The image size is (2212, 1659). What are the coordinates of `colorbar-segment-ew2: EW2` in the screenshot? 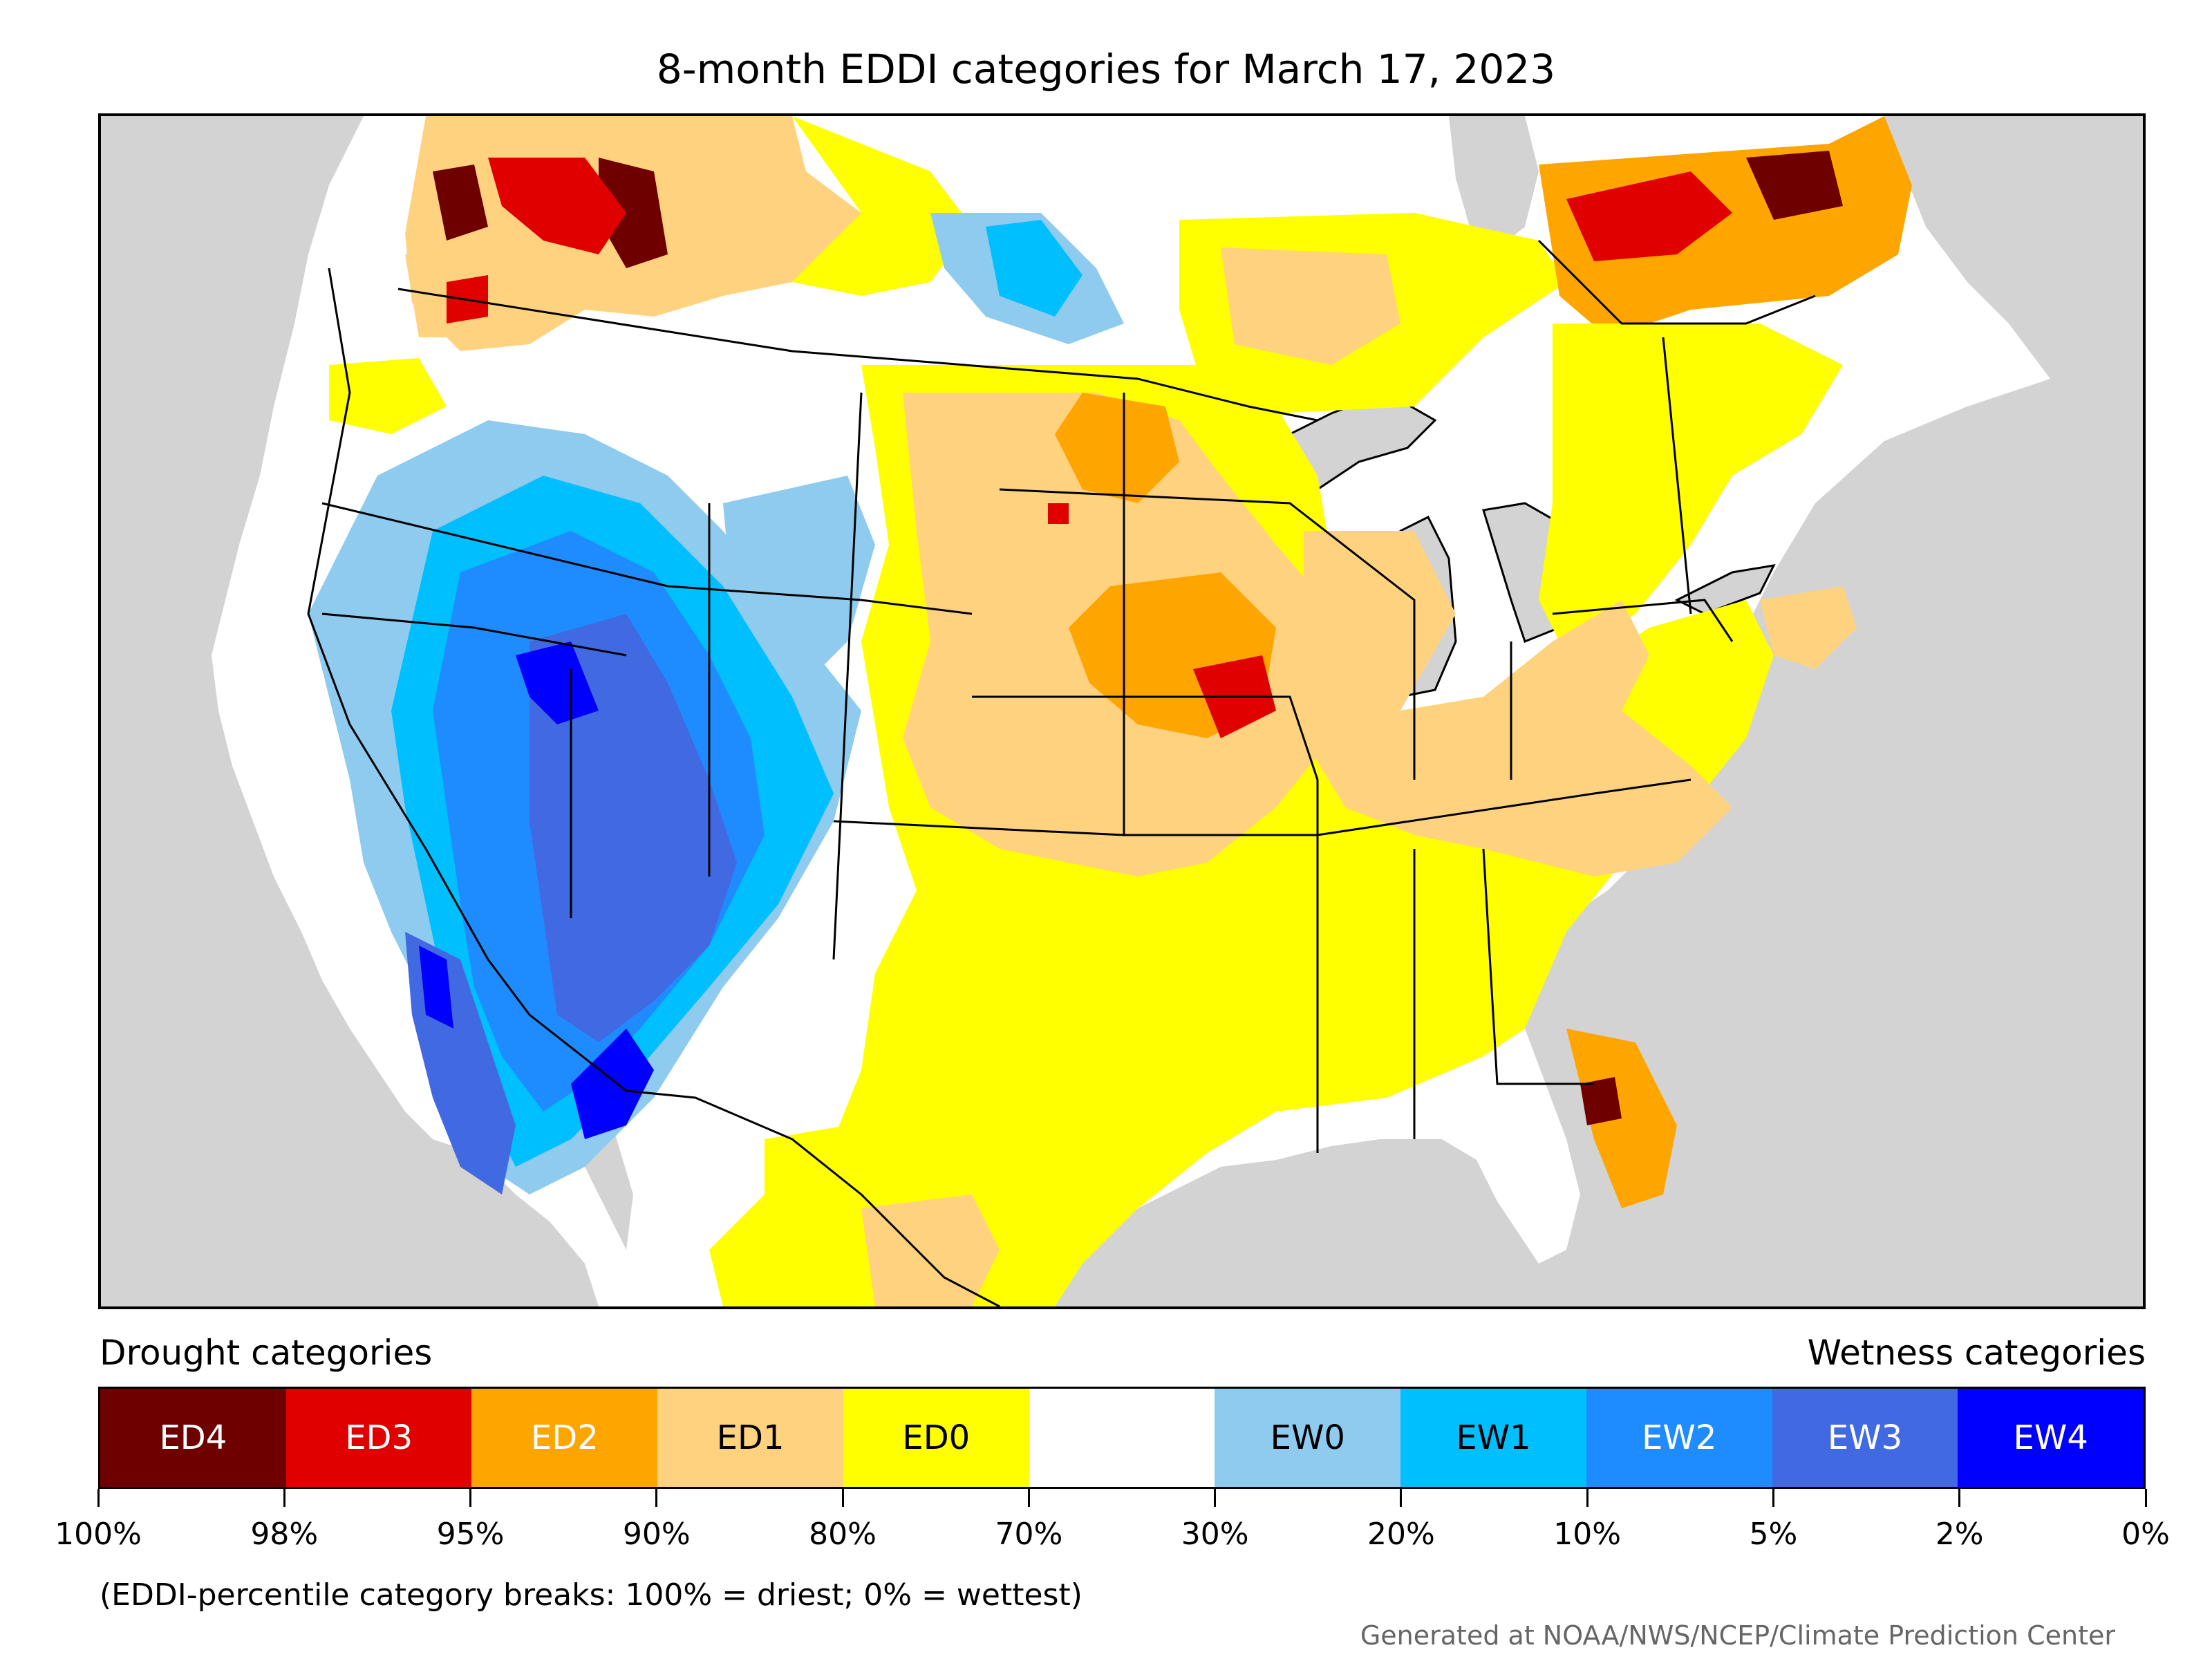 It's located at (1679, 1438).